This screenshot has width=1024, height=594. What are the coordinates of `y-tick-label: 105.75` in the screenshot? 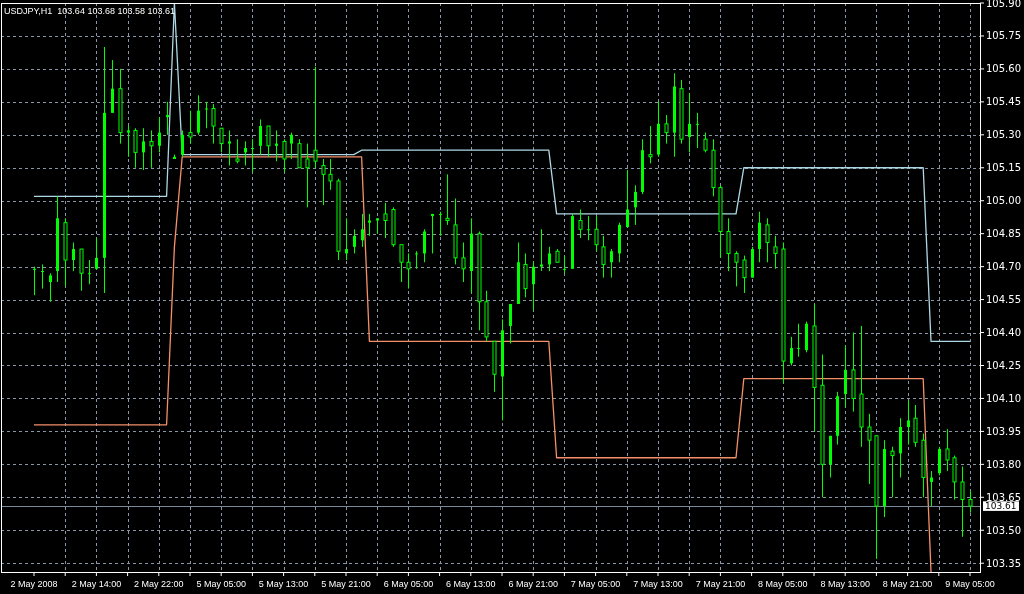 It's located at (1003, 36).